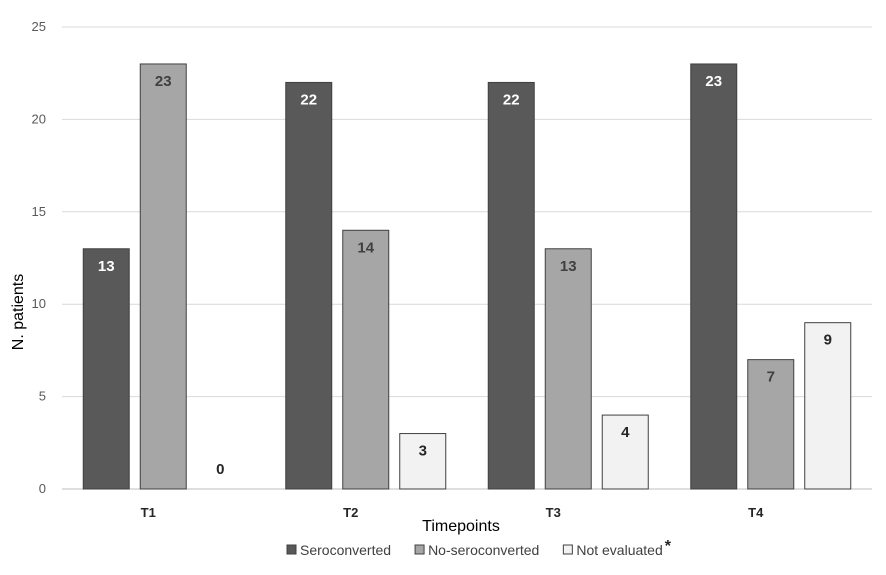 The image size is (886, 575). I want to click on y-tick-label: 25, so click(39, 26).